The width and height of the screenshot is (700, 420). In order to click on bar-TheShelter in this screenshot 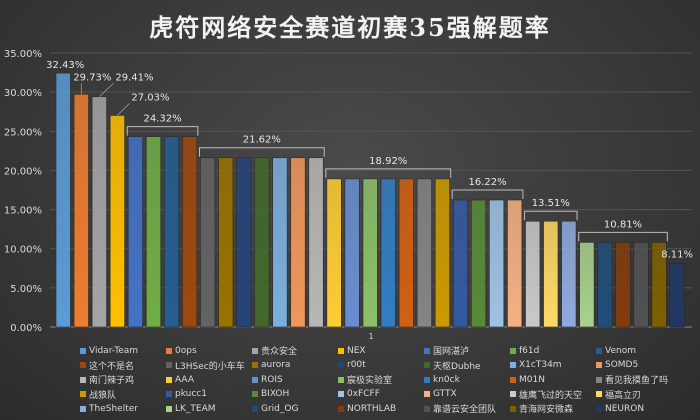, I will do `click(569, 274)`.